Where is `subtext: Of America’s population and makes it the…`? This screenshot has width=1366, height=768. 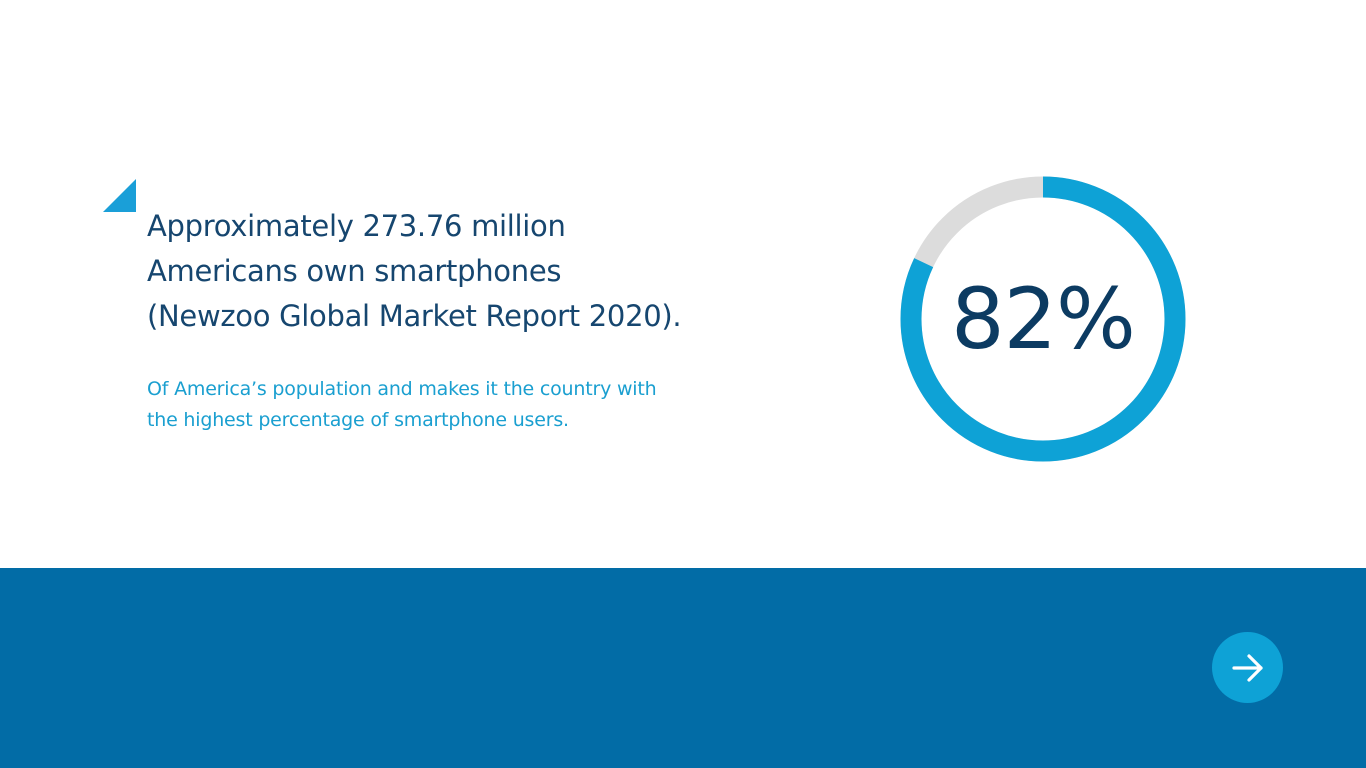
subtext: Of America’s population and makes it the… is located at coordinates (402, 404).